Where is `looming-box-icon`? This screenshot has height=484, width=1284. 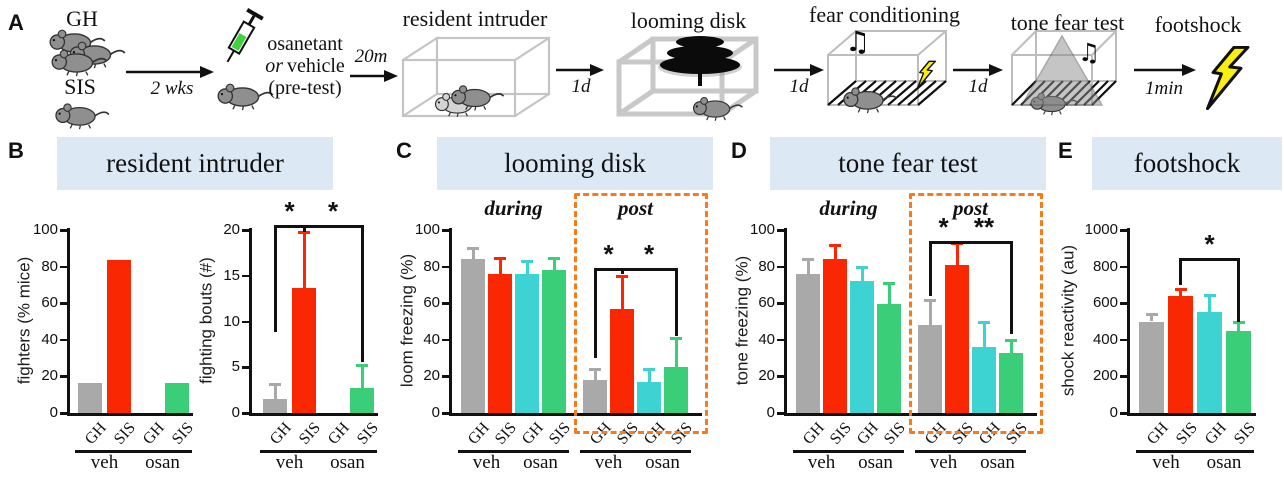
looming-box-icon is located at coordinates (687, 76).